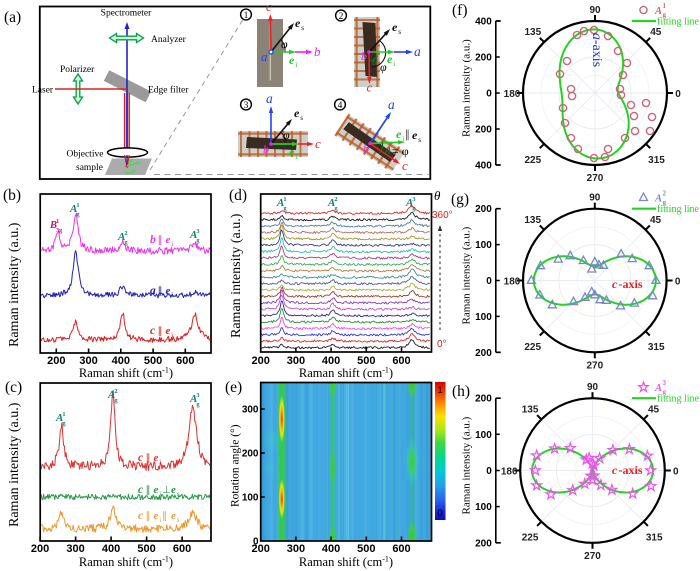 This screenshot has height=571, width=700. What do you see at coordinates (89, 168) in the screenshot?
I see `svg-text: sample` at bounding box center [89, 168].